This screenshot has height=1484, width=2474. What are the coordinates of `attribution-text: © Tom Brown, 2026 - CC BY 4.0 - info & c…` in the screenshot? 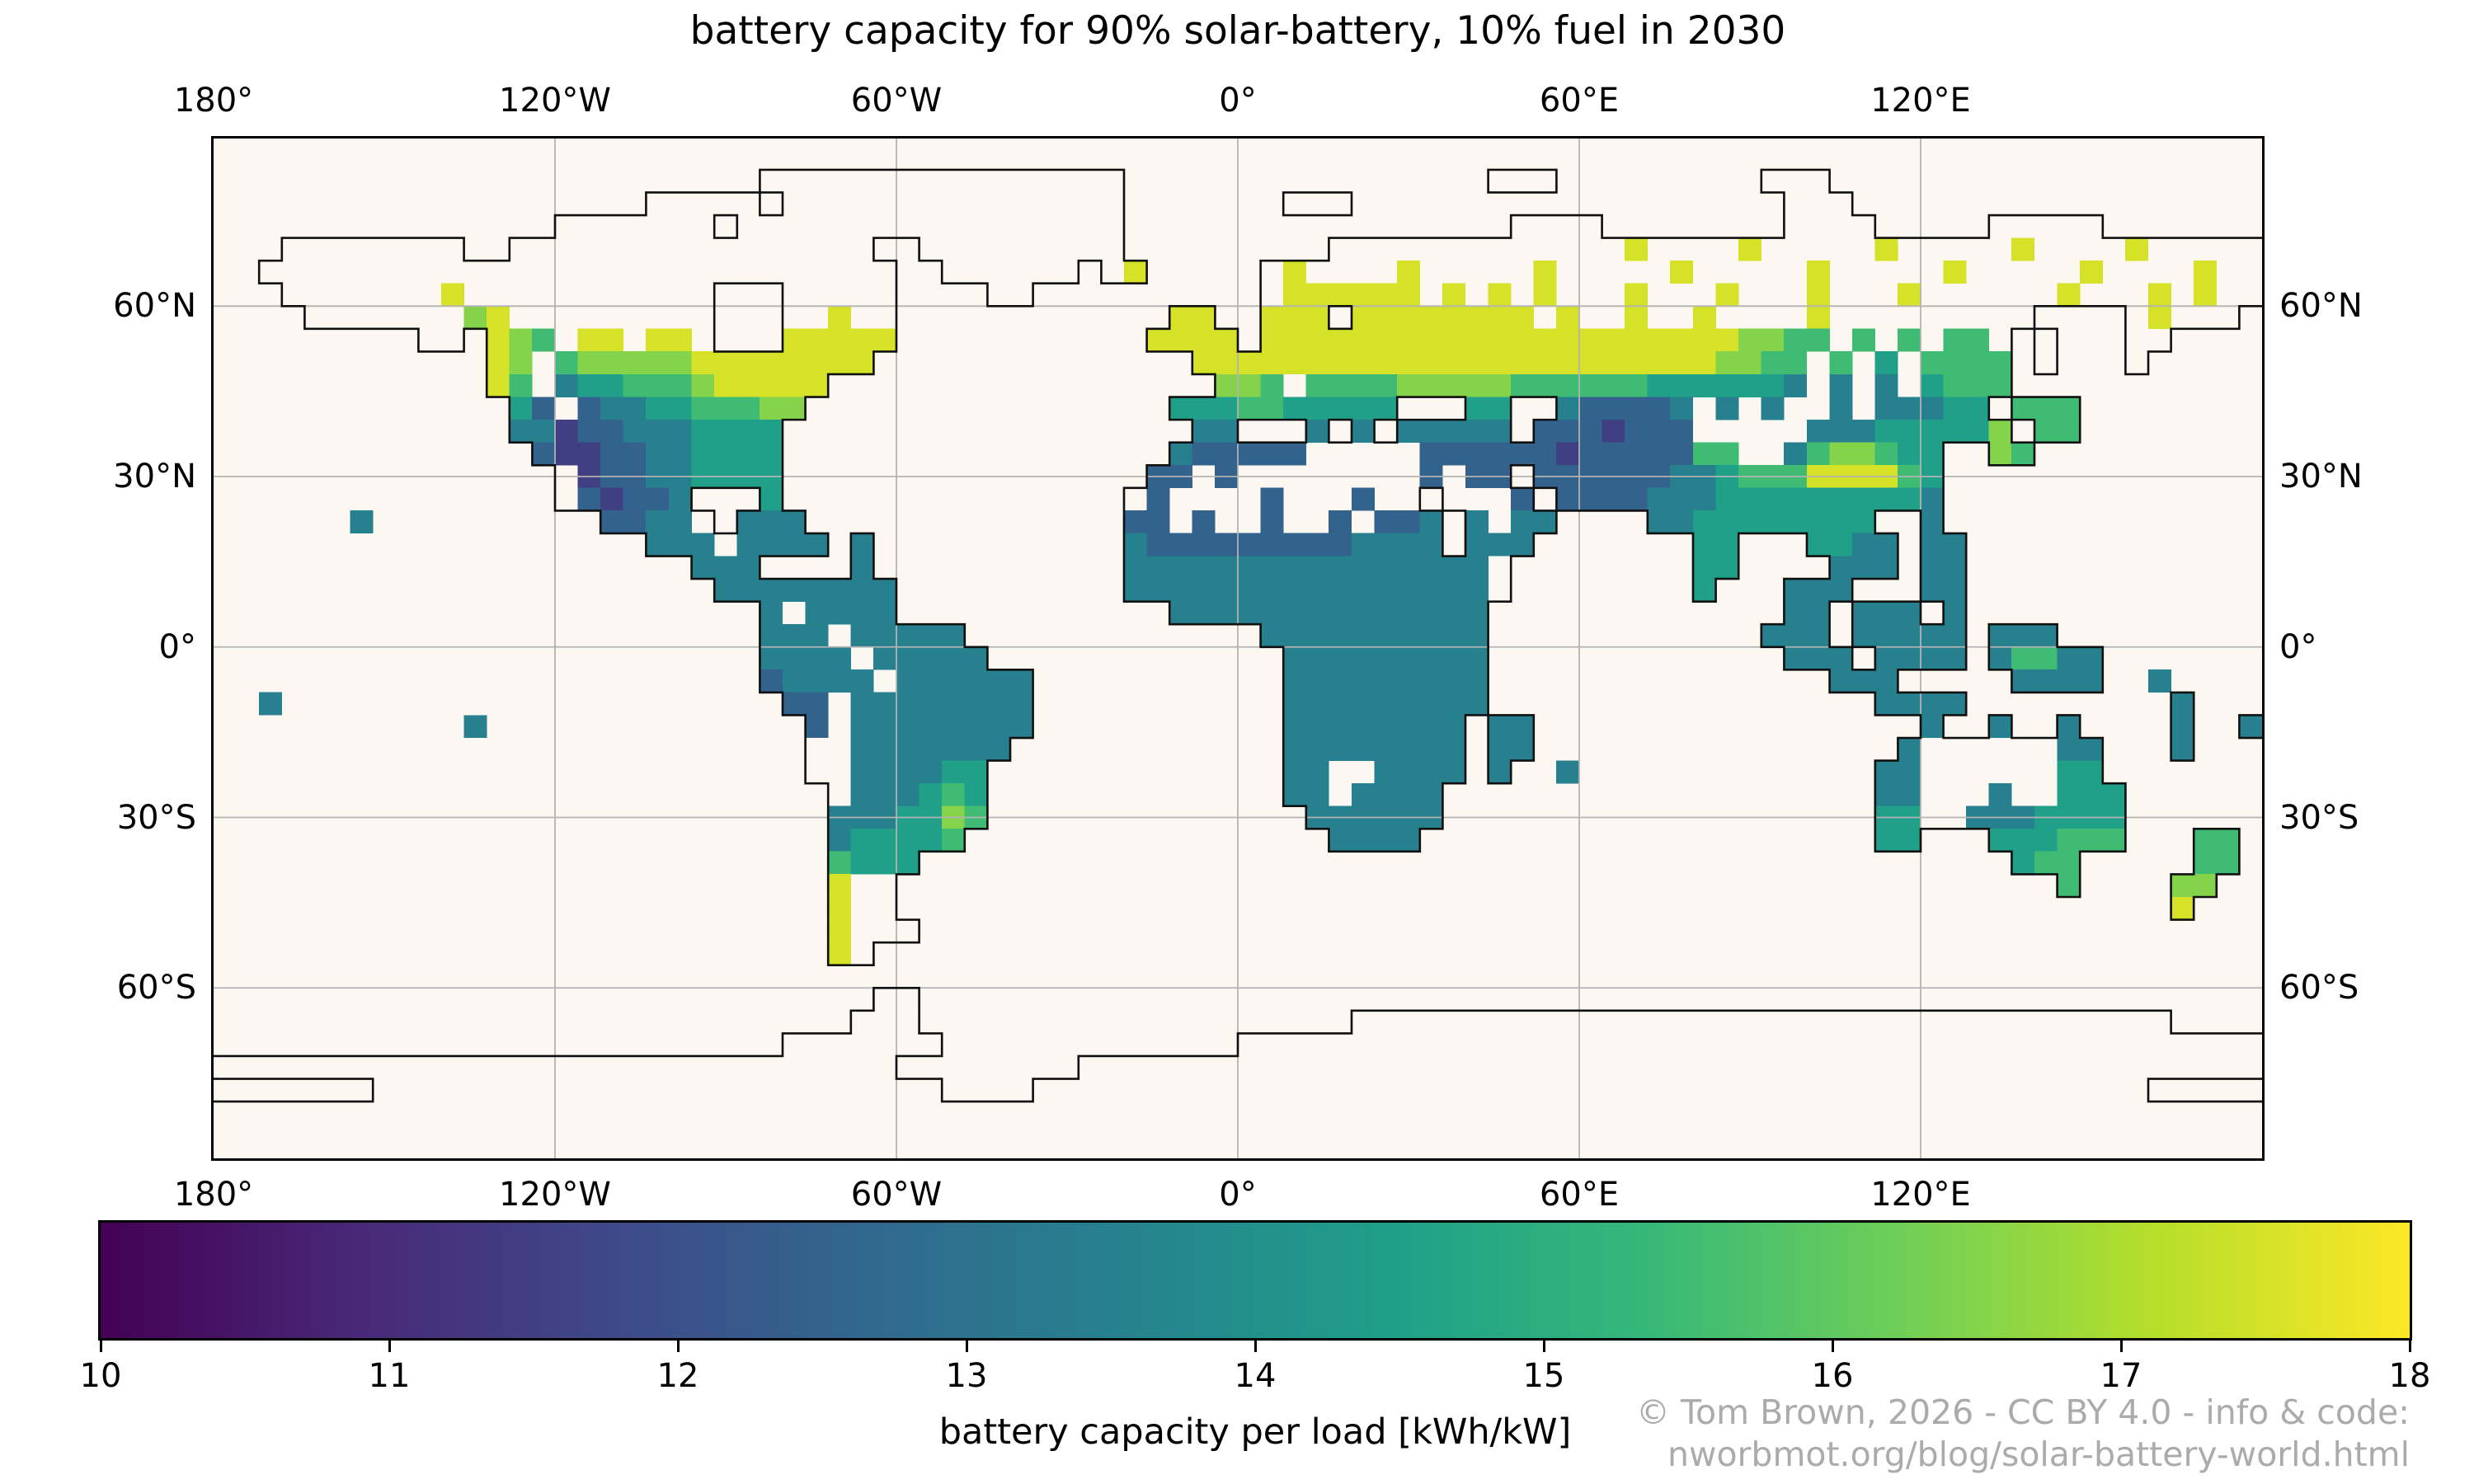 It's located at (2023, 1434).